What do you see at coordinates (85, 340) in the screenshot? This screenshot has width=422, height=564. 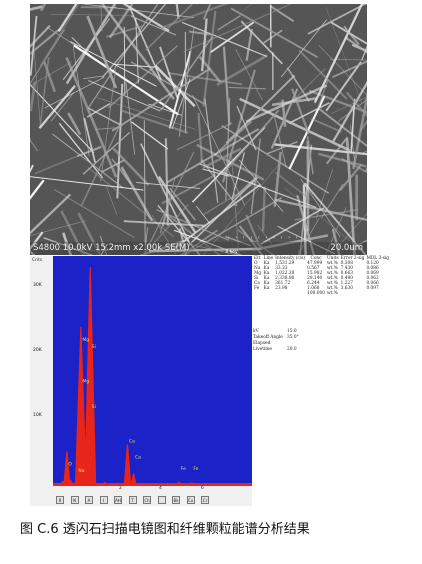 I see `peak-label: Mg` at bounding box center [85, 340].